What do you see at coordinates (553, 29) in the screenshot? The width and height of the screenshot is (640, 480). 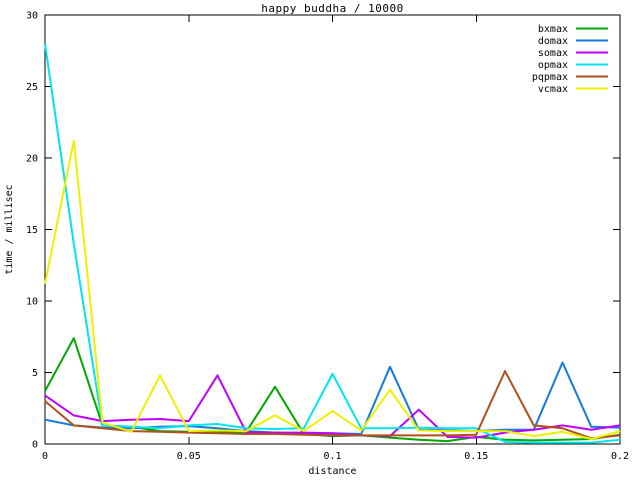 I see `legend-label-bxmax: bxmax` at bounding box center [553, 29].